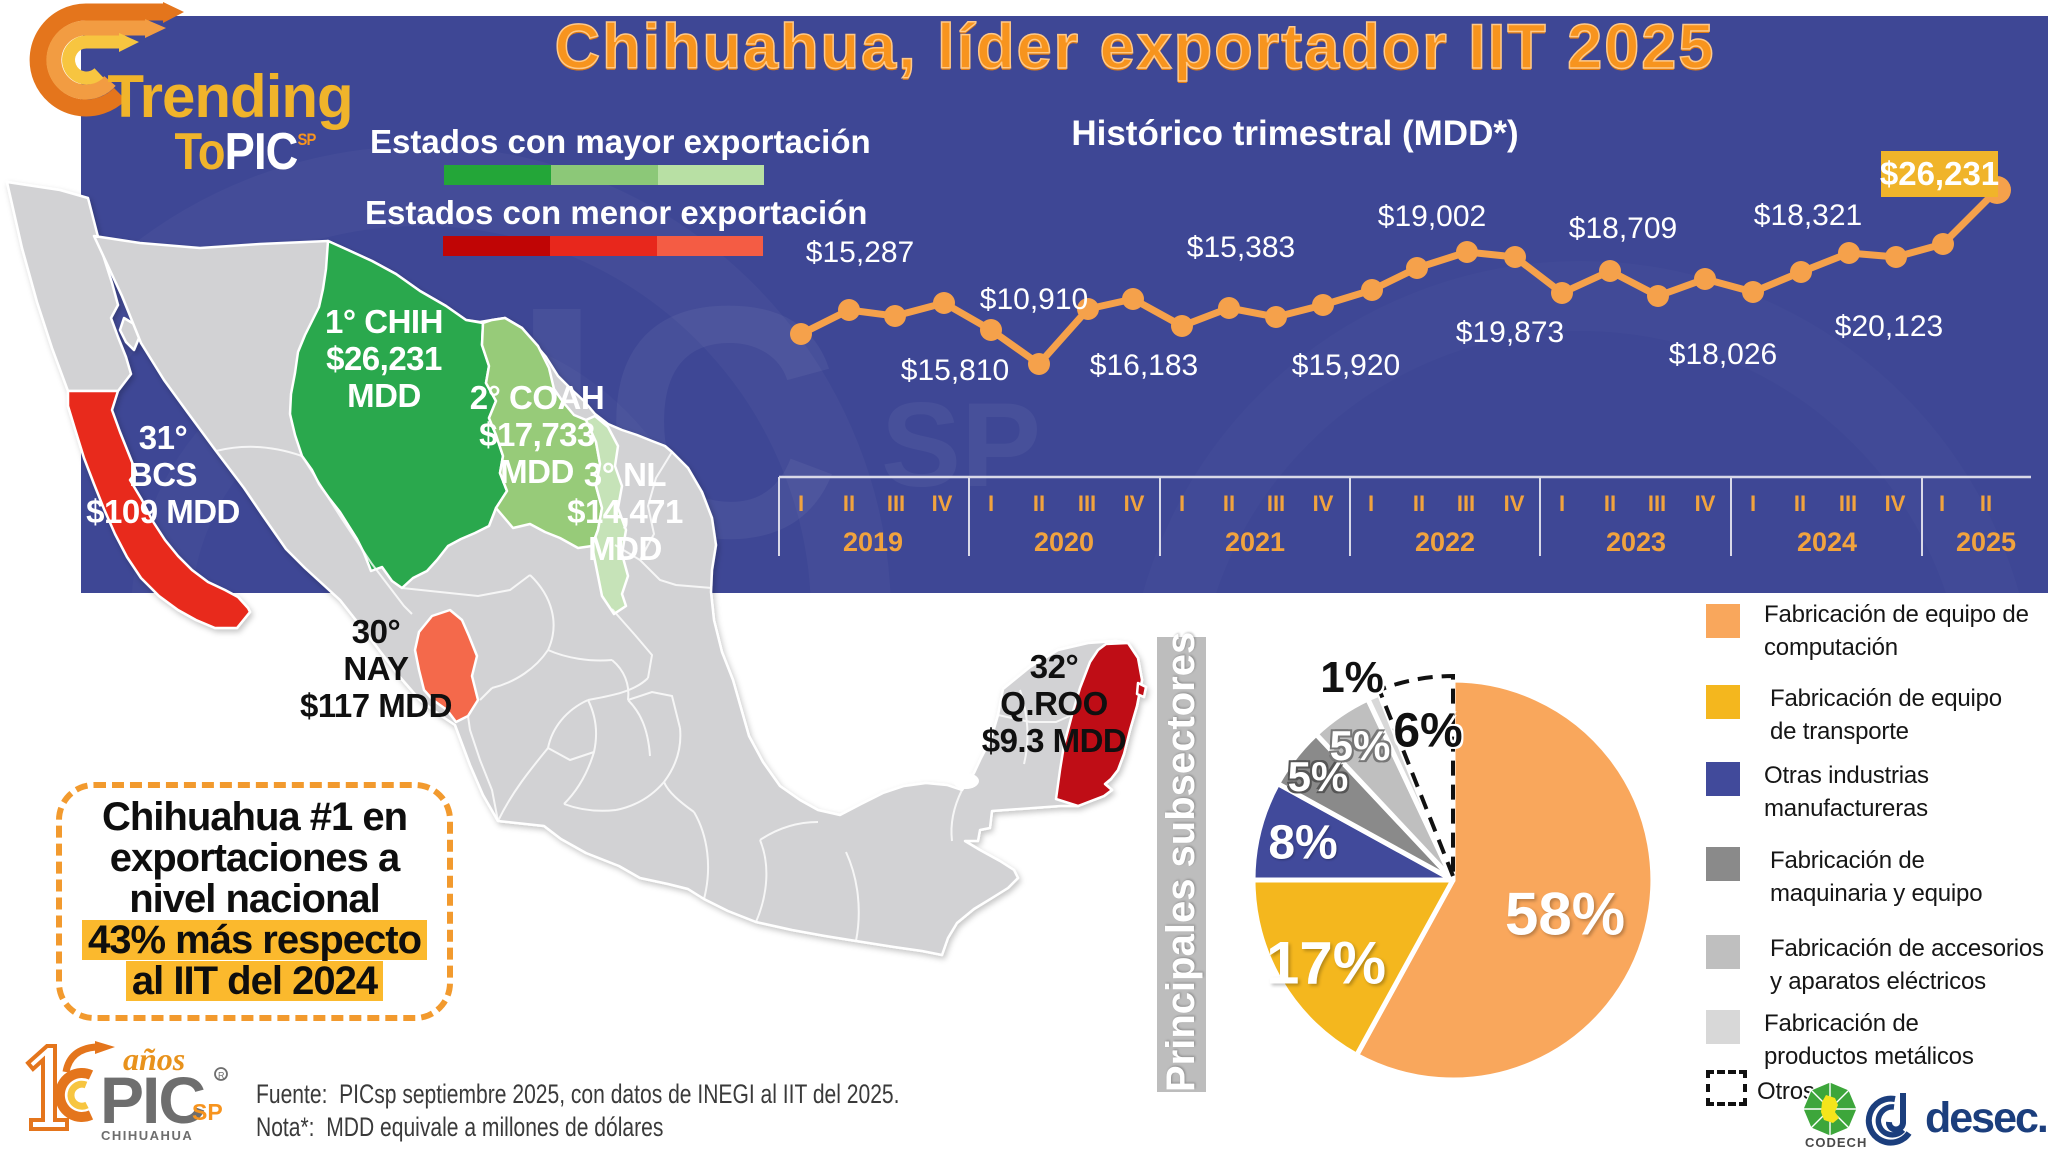  I want to click on svg-text: 2021, so click(1255, 542).